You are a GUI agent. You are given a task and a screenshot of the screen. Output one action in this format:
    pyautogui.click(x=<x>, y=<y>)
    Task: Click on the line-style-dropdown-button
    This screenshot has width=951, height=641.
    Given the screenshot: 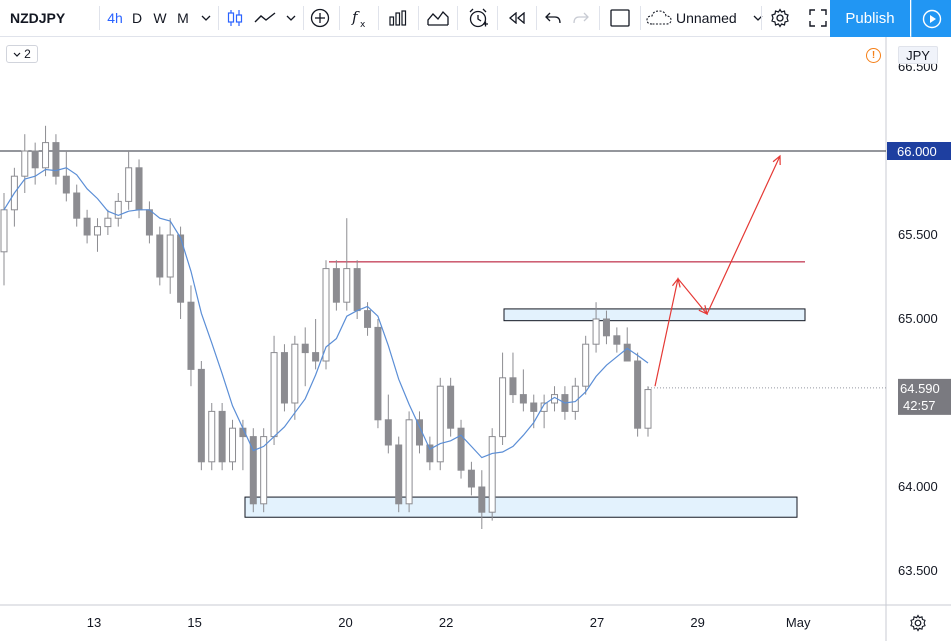 What is the action you would take?
    pyautogui.click(x=291, y=18)
    